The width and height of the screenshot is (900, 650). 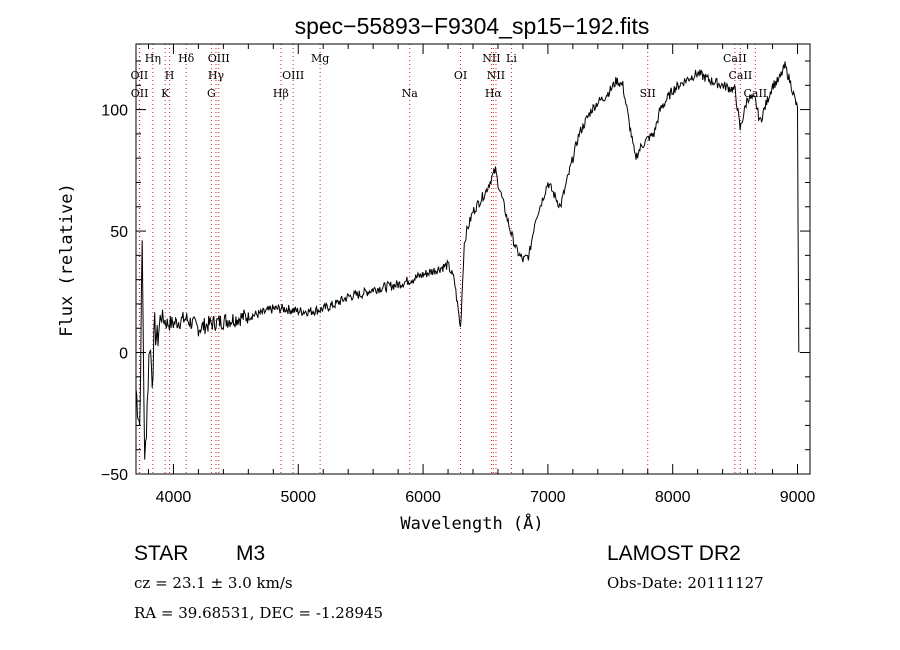 I want to click on line-marker-label: Li, so click(x=511, y=58).